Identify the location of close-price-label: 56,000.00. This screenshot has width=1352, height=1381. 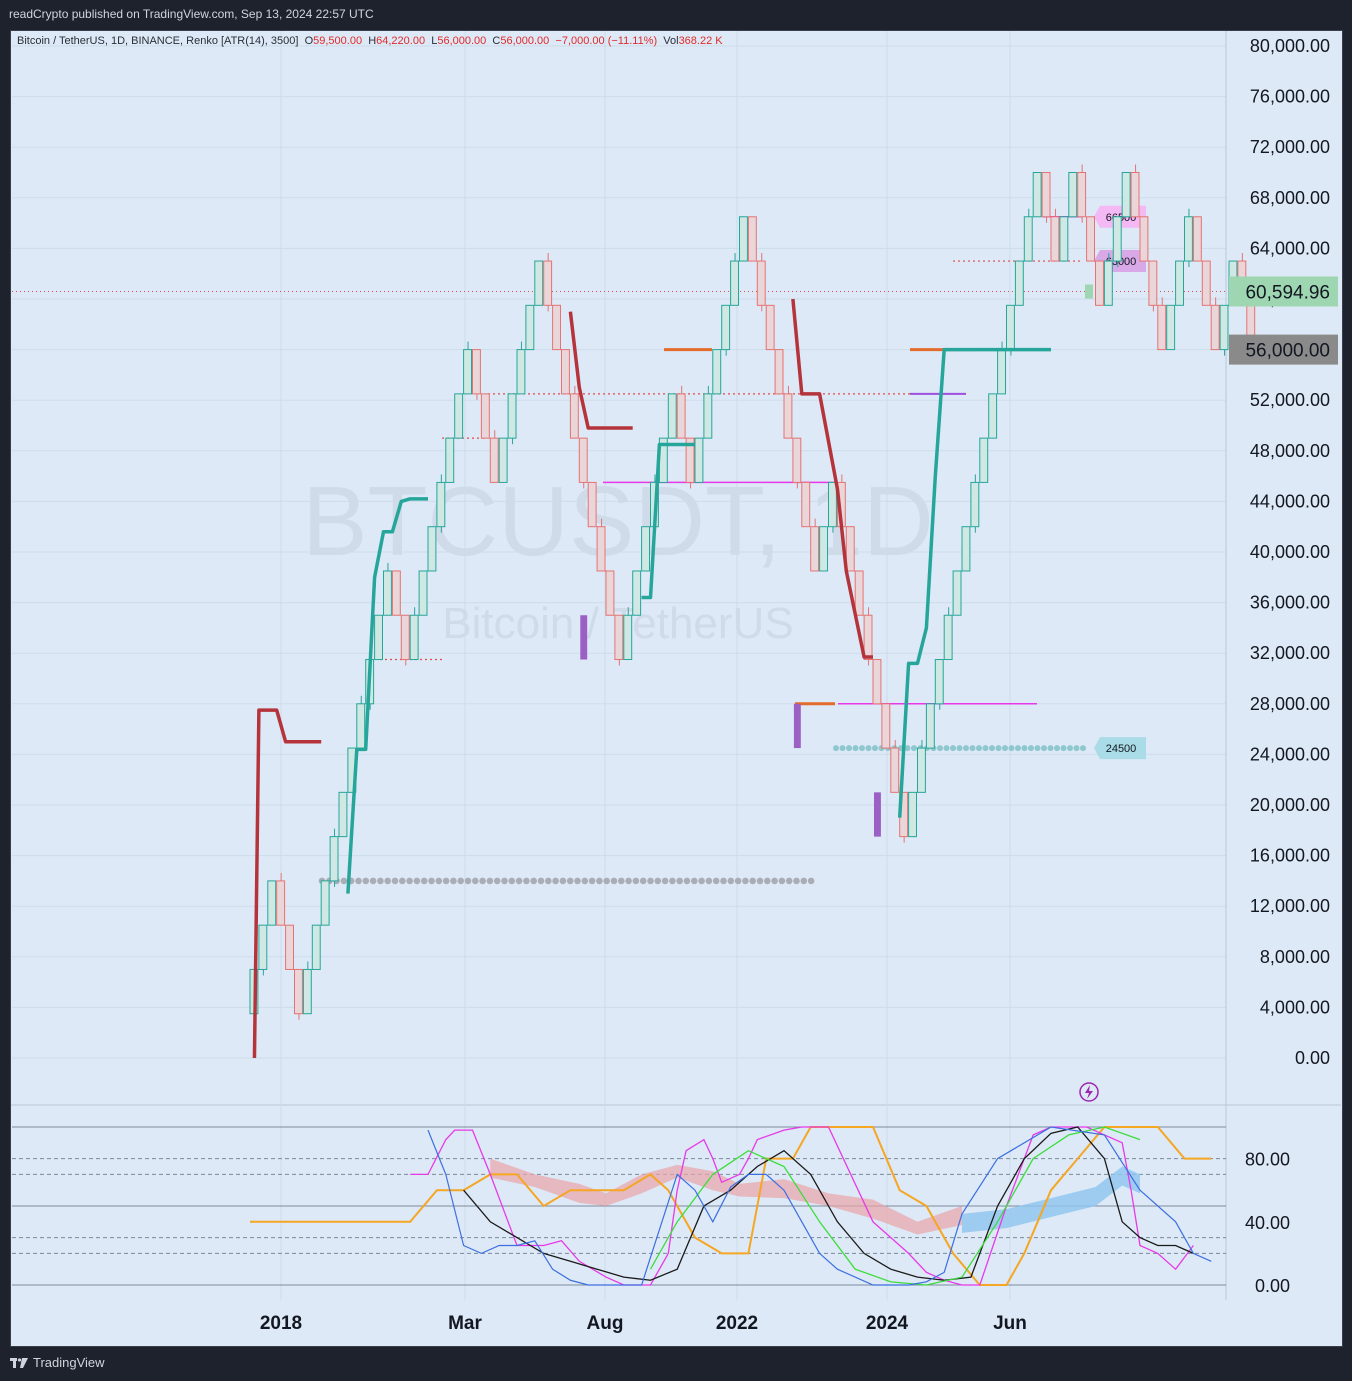
(1287, 351).